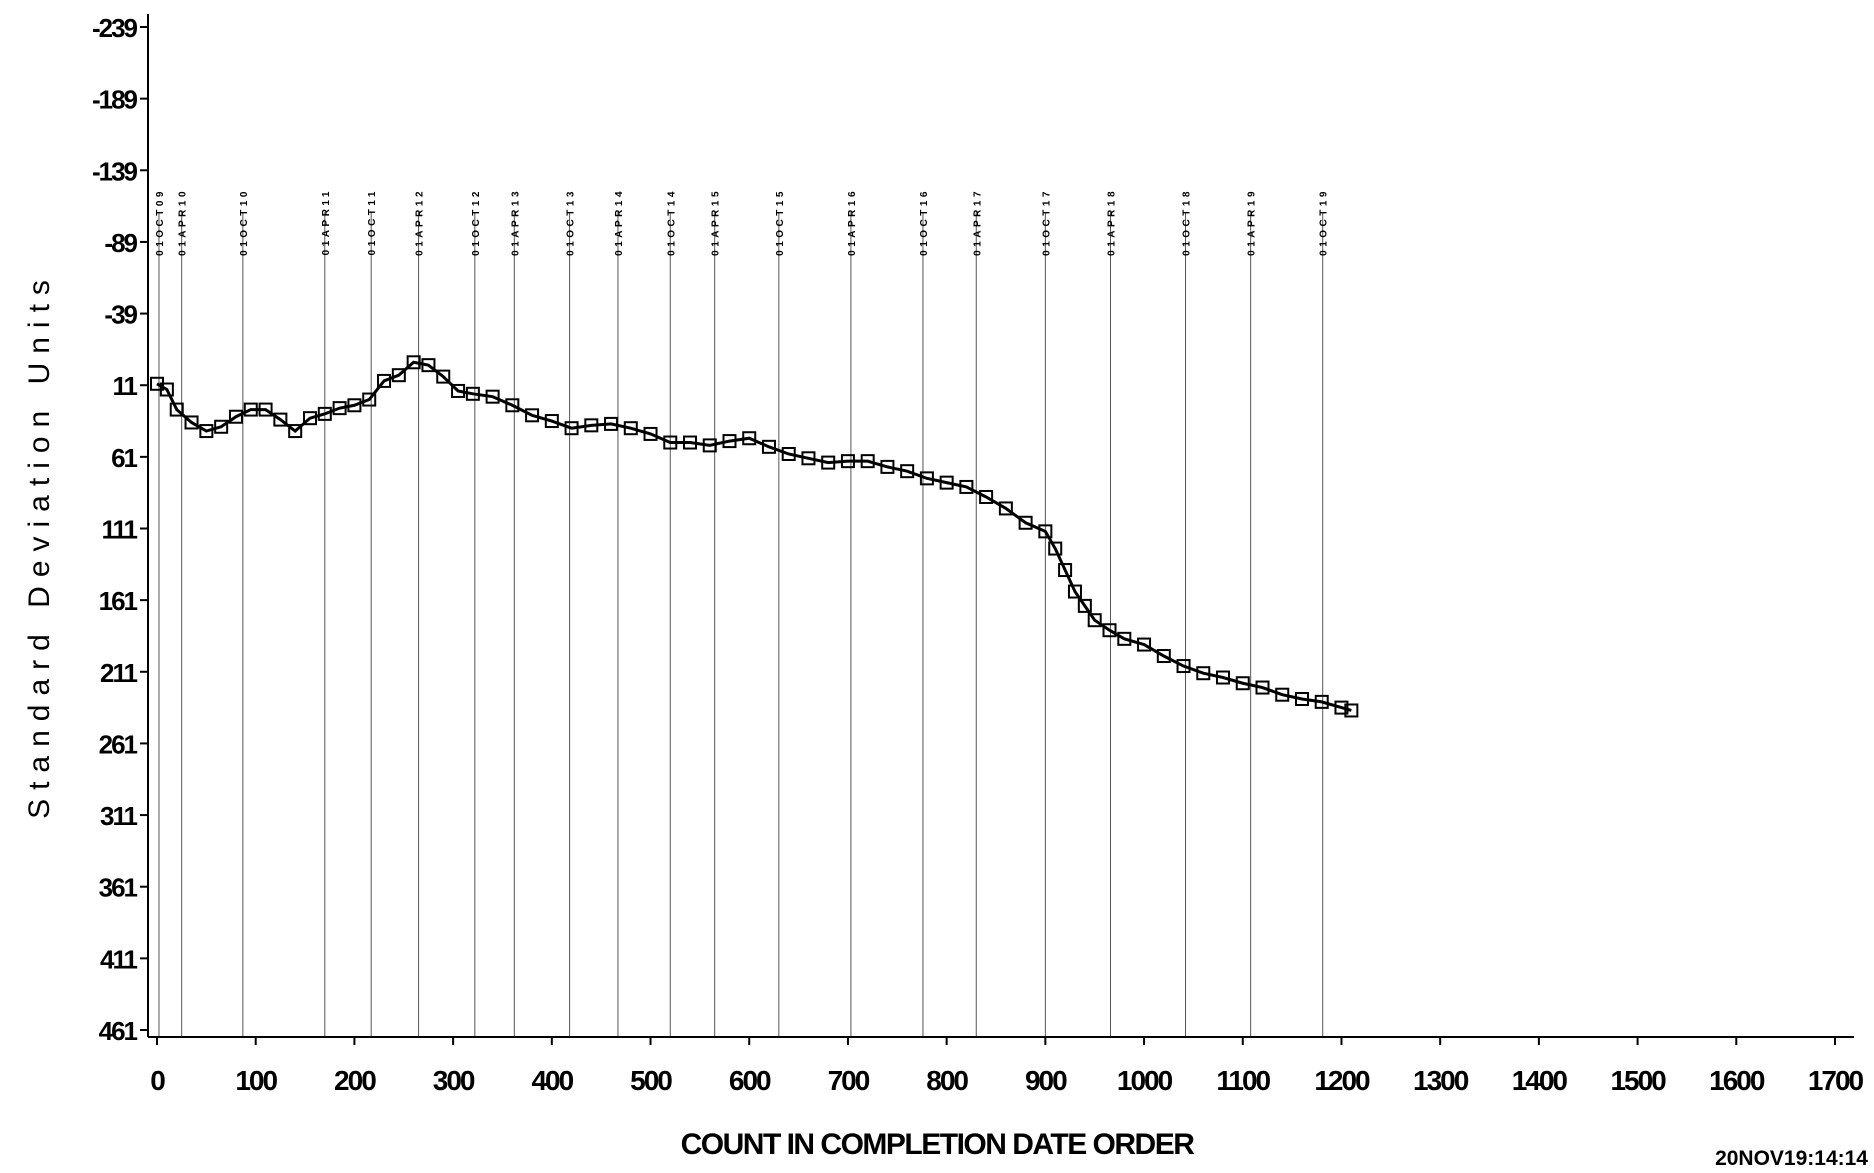 The width and height of the screenshot is (1874, 1173). Describe the element at coordinates (115, 171) in the screenshot. I see `y-tick-label: -139` at that location.